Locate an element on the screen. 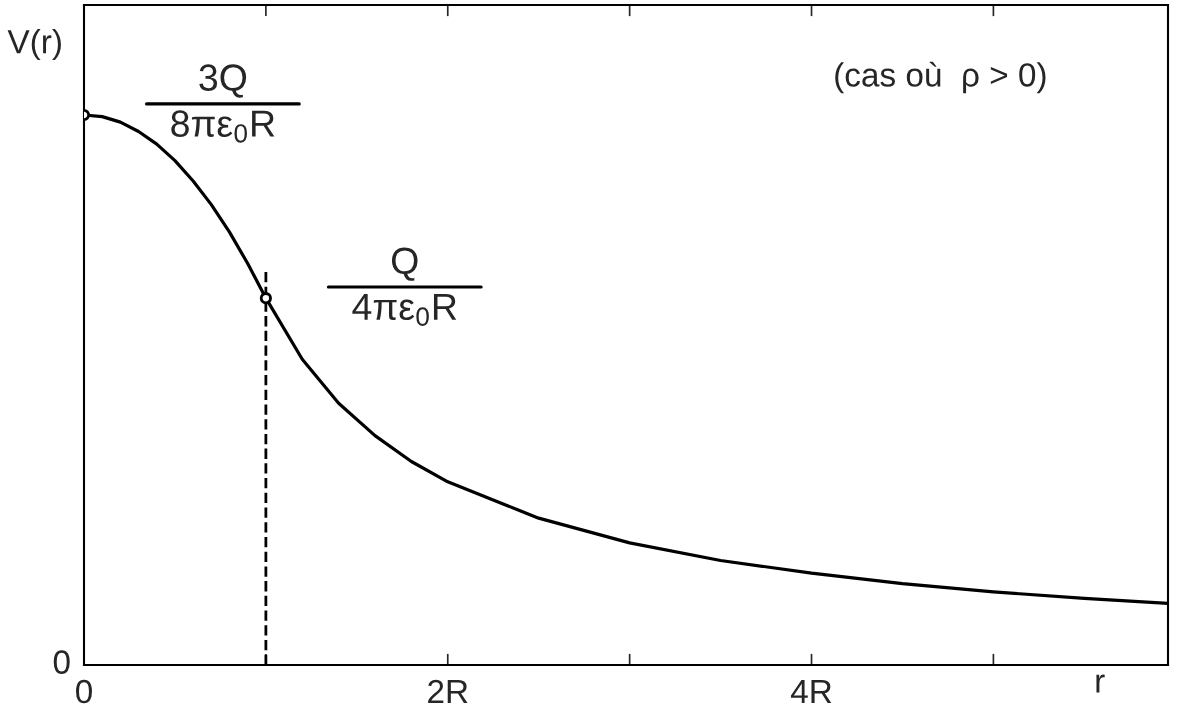 This screenshot has height=715, width=1181. text: 0 is located at coordinates (61, 662).